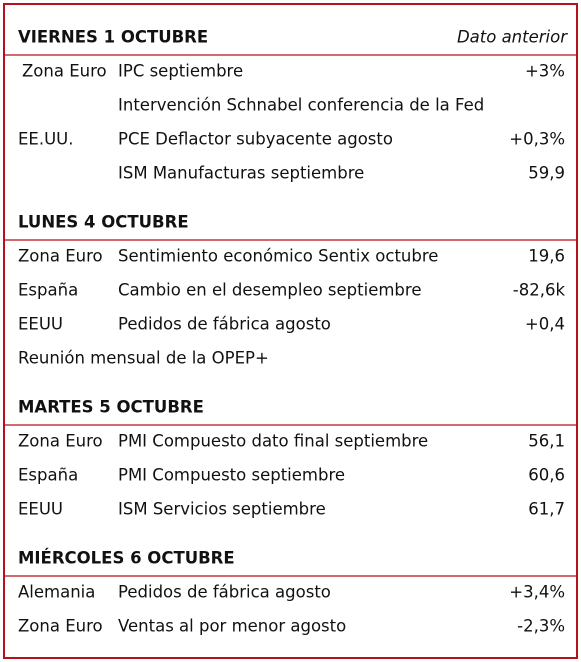  What do you see at coordinates (232, 626) in the screenshot?
I see `event: Ventas al por menor agosto` at bounding box center [232, 626].